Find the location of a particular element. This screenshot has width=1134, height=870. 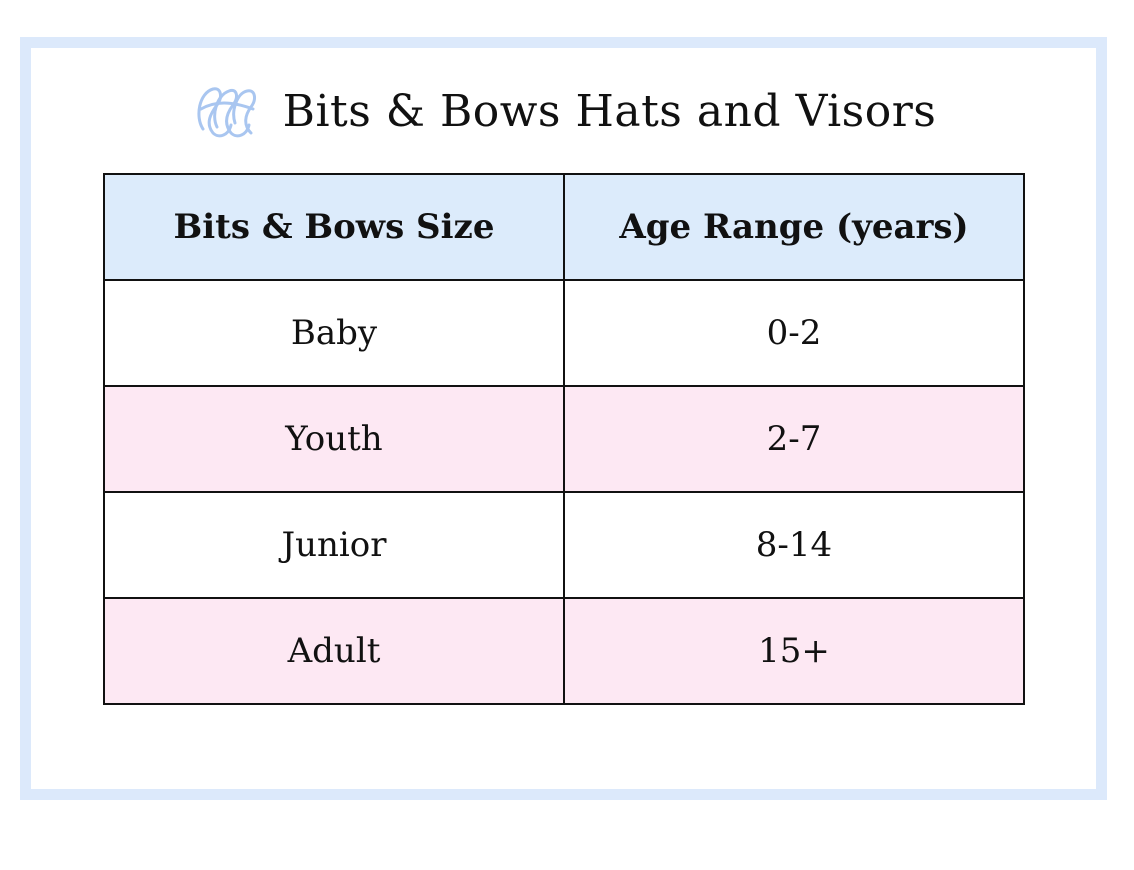

table-row: Junior 8-14 is located at coordinates (564, 545).